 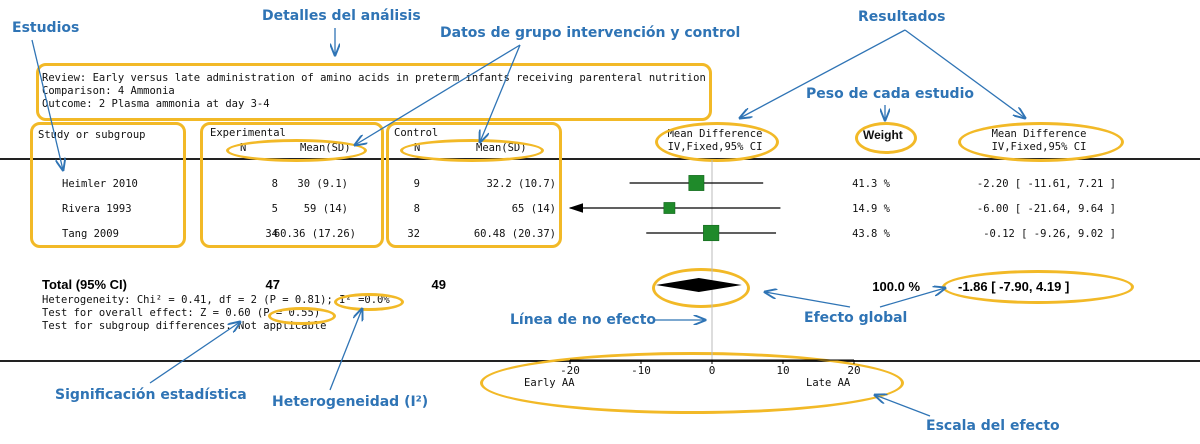 What do you see at coordinates (856, 318) in the screenshot?
I see `annotation-efecto-global: Efecto global` at bounding box center [856, 318].